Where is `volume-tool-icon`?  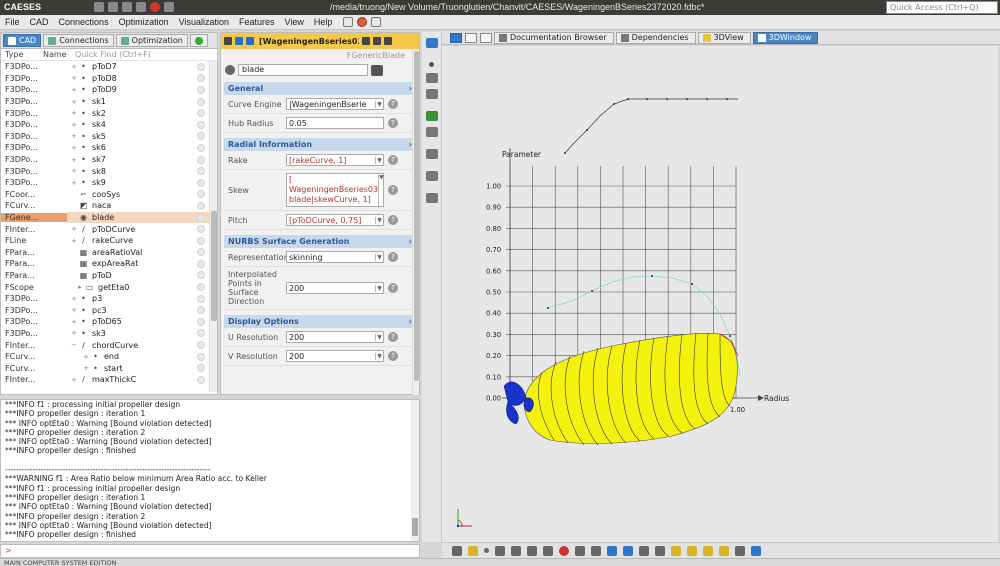
volume-tool-icon is located at coordinates (431, 132).